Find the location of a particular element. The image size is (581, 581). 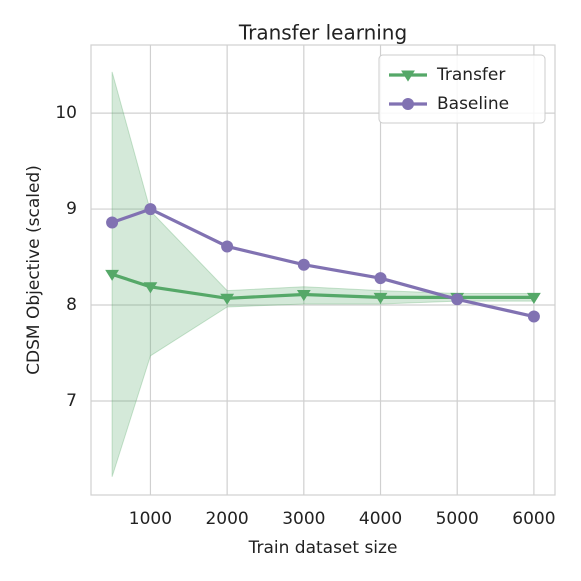

x-tick-label: 1000 is located at coordinates (150, 519).